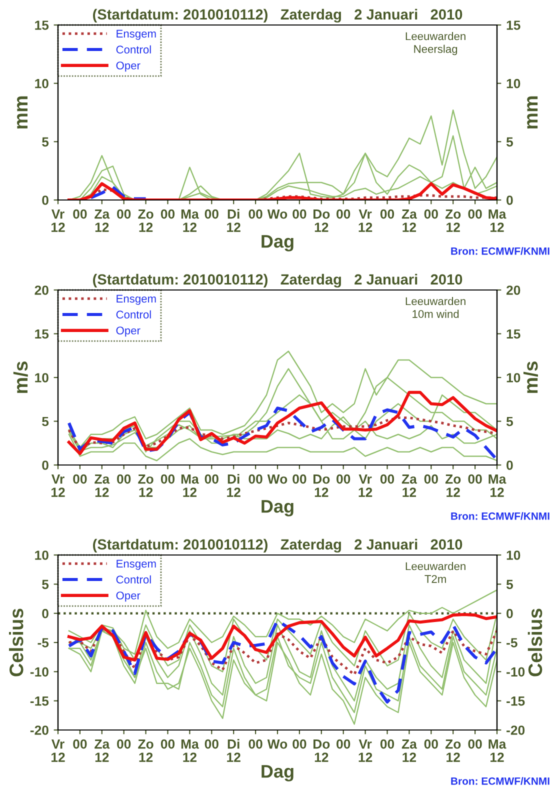  Describe the element at coordinates (43, 643) in the screenshot. I see `y-tick-label: -5` at that location.